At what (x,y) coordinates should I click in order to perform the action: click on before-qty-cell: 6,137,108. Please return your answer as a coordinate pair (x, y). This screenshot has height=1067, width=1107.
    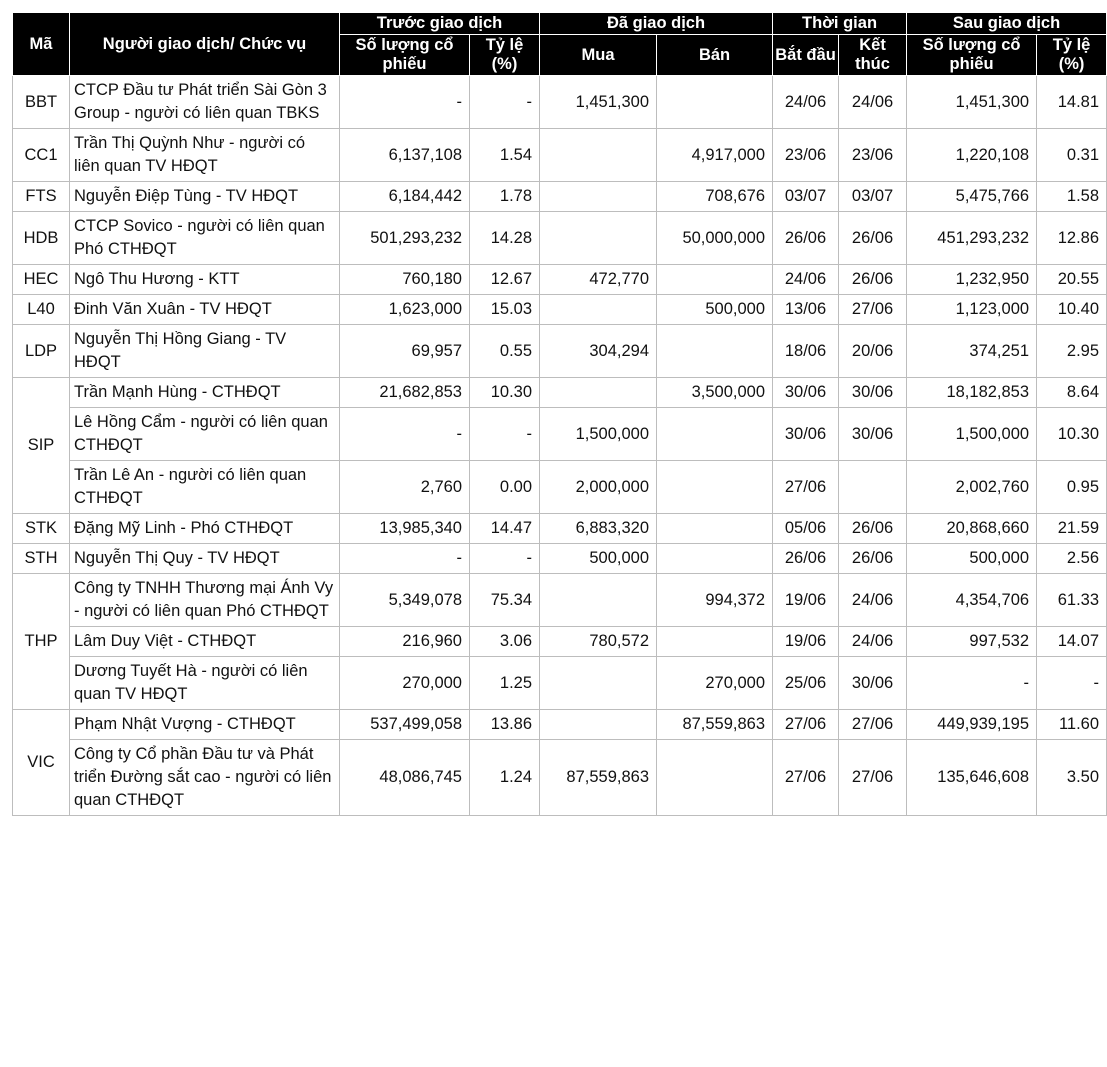
    Looking at the image, I should click on (405, 155).